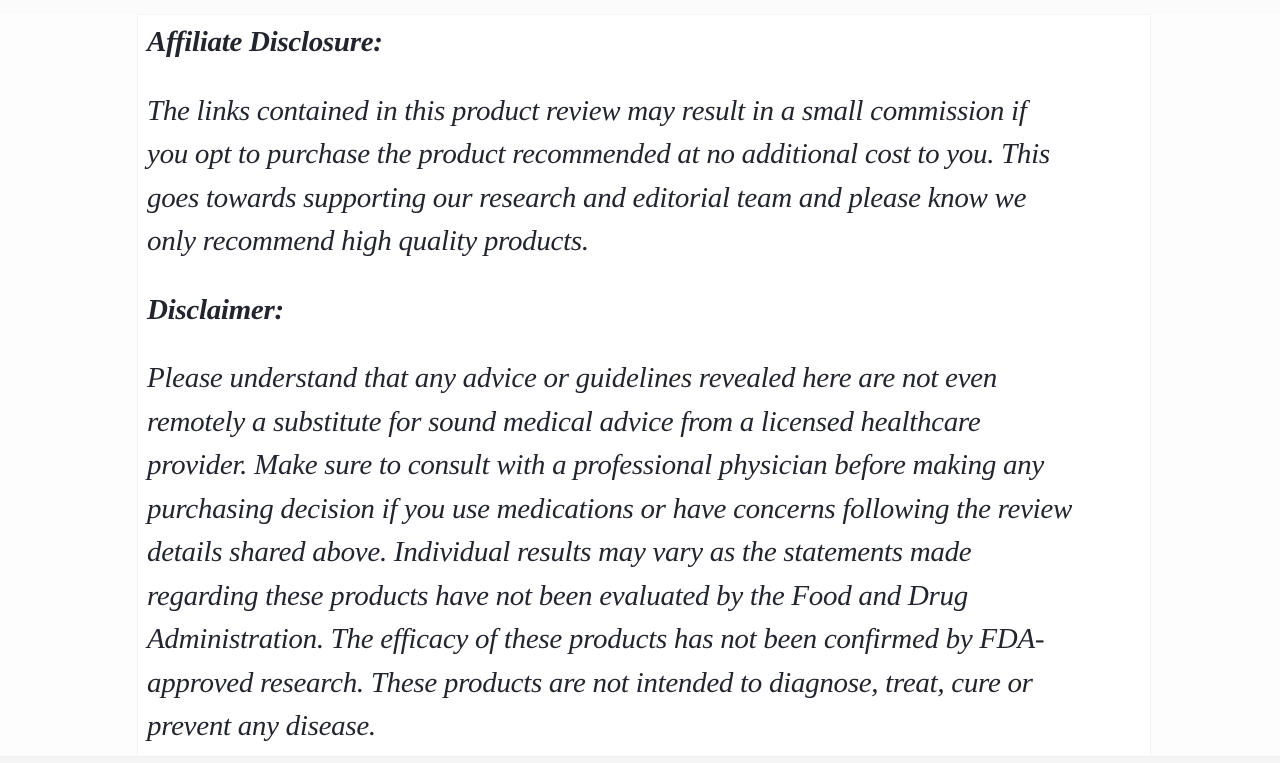  What do you see at coordinates (265, 42) in the screenshot?
I see `section-heading: Affiliate Disclosure:` at bounding box center [265, 42].